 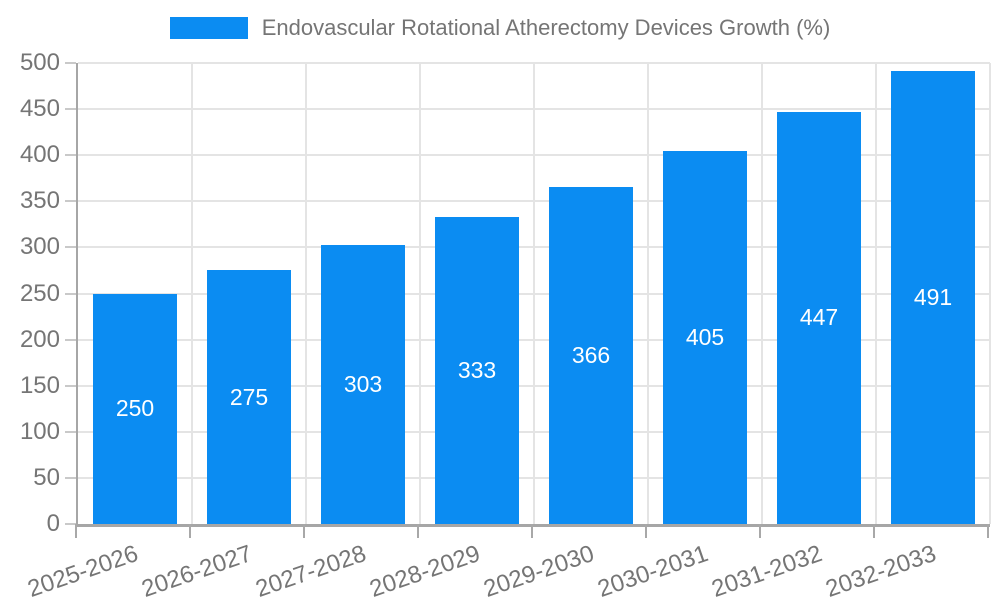 What do you see at coordinates (39, 155) in the screenshot?
I see `y-tick-label: 400` at bounding box center [39, 155].